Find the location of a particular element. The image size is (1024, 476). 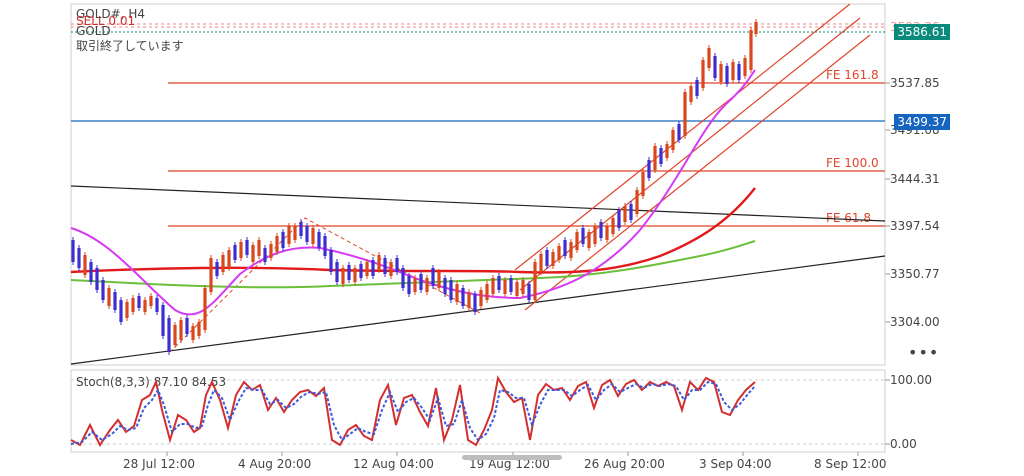

stochastic-panel: 100.00 0.00 Stoch(8,3,3) 87.10 84.53 is located at coordinates (501, 412).